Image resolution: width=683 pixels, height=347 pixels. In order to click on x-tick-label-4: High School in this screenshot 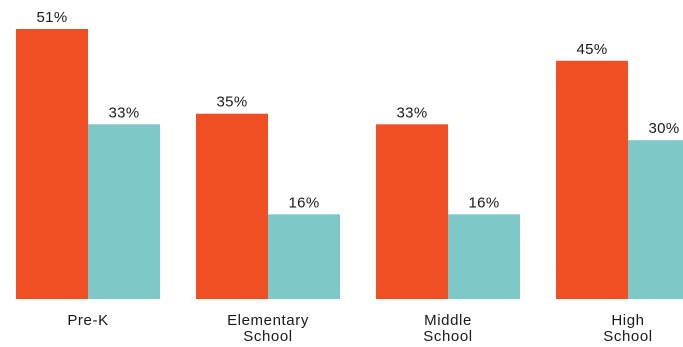, I will do `click(627, 328)`.